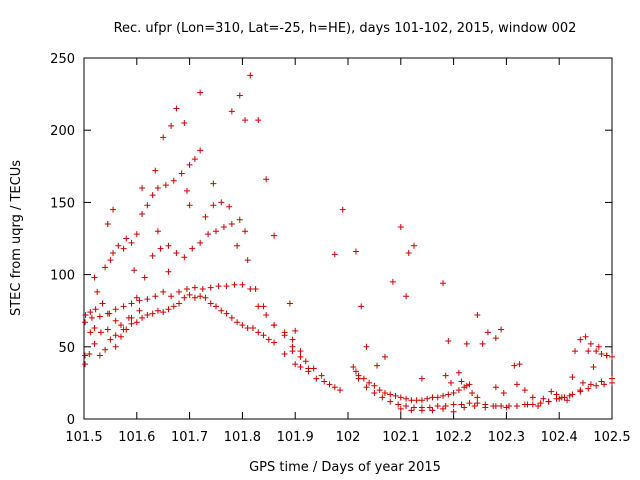  What do you see at coordinates (400, 251) in the screenshot?
I see `x-tick: 102.1` at bounding box center [400, 251].